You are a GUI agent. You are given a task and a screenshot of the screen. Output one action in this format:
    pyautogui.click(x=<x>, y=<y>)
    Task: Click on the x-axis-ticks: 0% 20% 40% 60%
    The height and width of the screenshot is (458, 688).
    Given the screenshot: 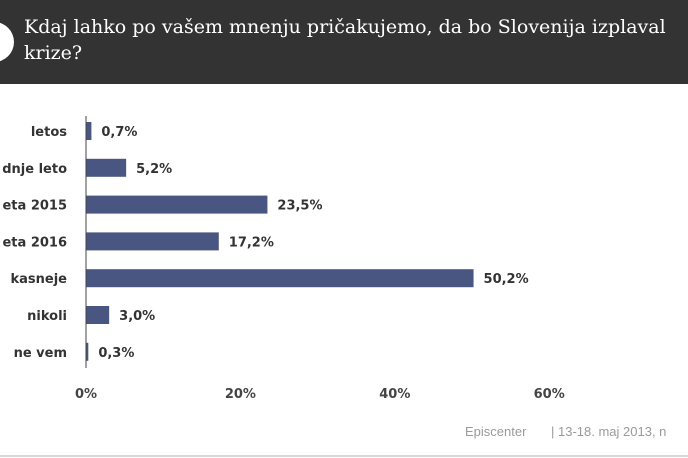 What is the action you would take?
    pyautogui.click(x=320, y=394)
    